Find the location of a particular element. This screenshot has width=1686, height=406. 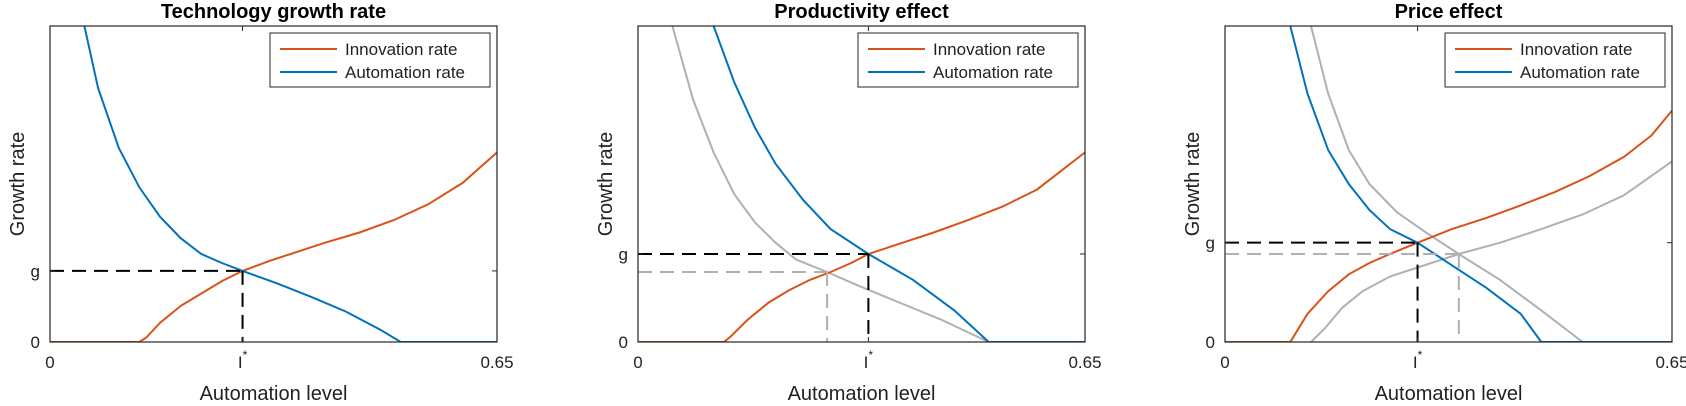

chart-title: Price effect is located at coordinates (1449, 12).